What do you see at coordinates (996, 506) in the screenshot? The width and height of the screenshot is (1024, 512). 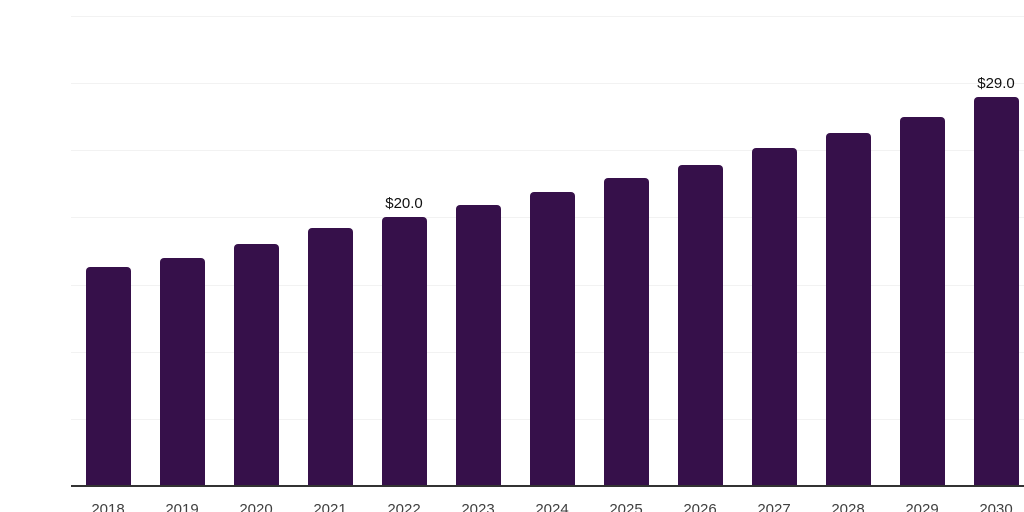 I see `x-tick-label-2030: 2030` at bounding box center [996, 506].